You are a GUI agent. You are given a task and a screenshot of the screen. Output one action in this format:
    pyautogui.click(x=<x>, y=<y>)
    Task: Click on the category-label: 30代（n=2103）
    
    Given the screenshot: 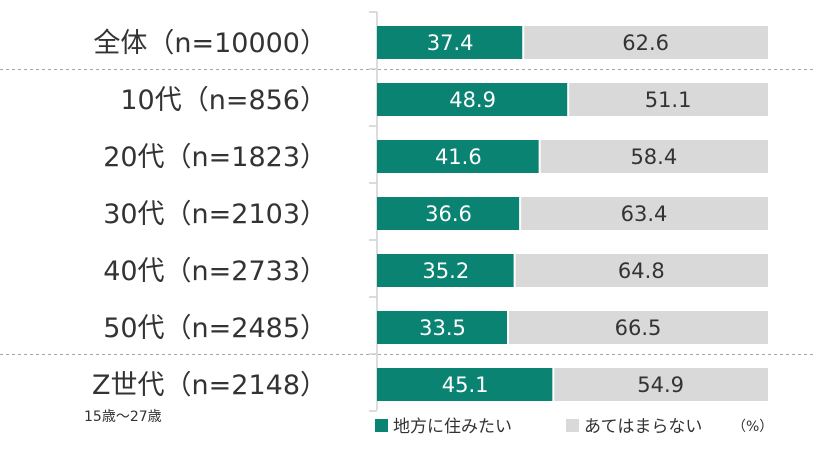 What is the action you would take?
    pyautogui.click(x=215, y=214)
    